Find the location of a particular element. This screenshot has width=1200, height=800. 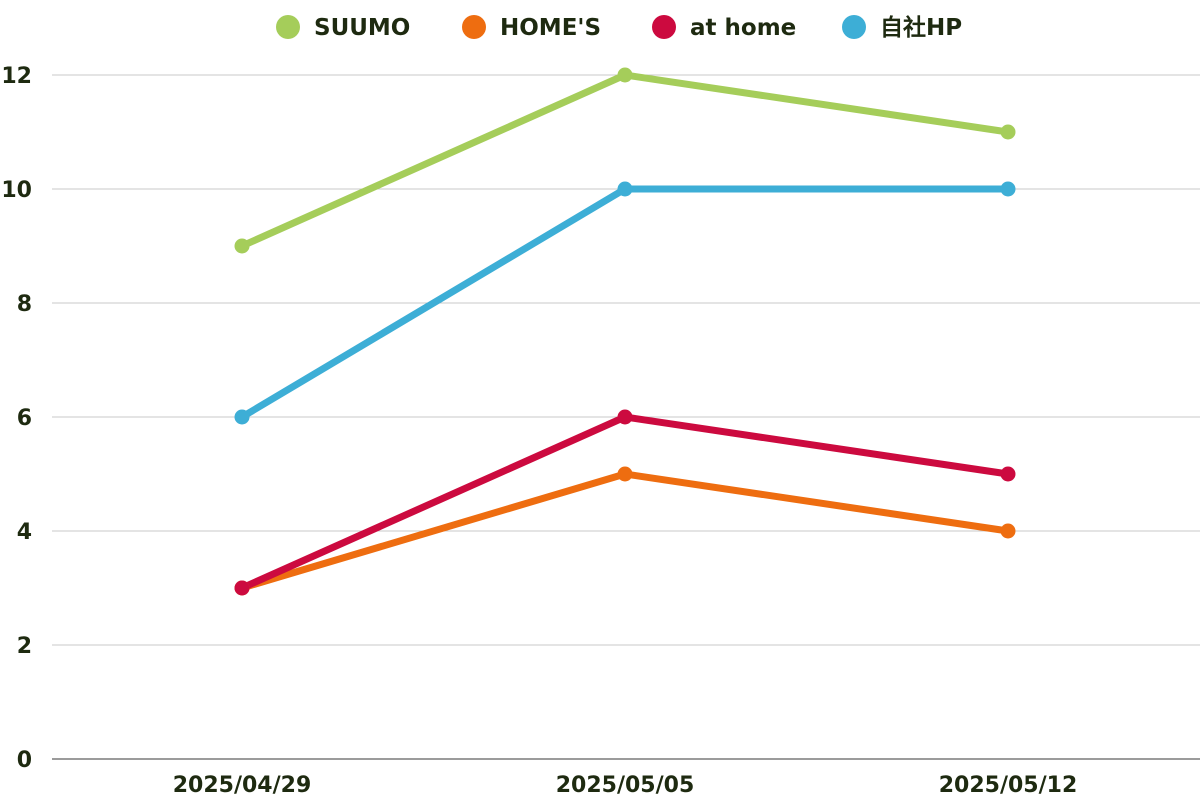

series-line-at-home is located at coordinates (625, 502).